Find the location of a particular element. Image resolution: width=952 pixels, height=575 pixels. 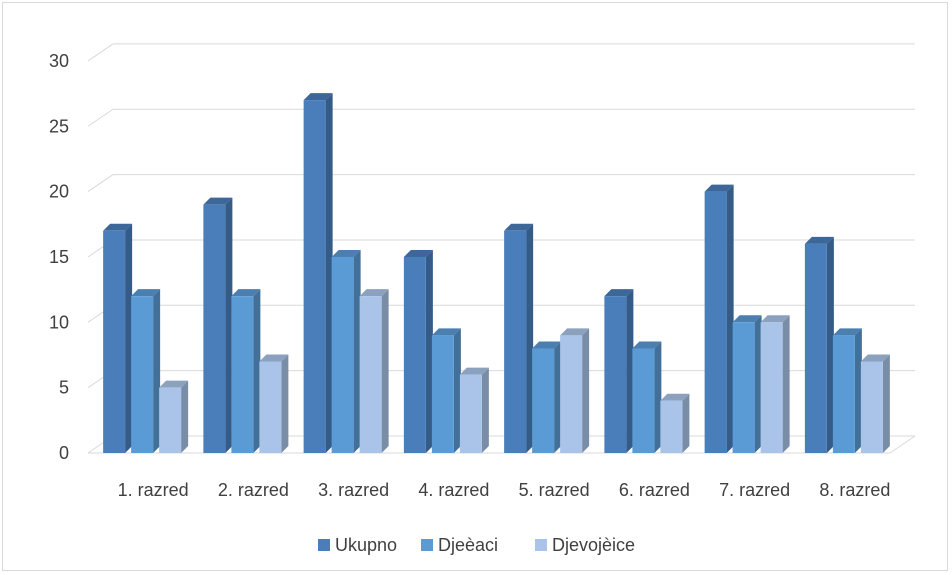

legend-item: Djeèaci is located at coordinates (459, 545).